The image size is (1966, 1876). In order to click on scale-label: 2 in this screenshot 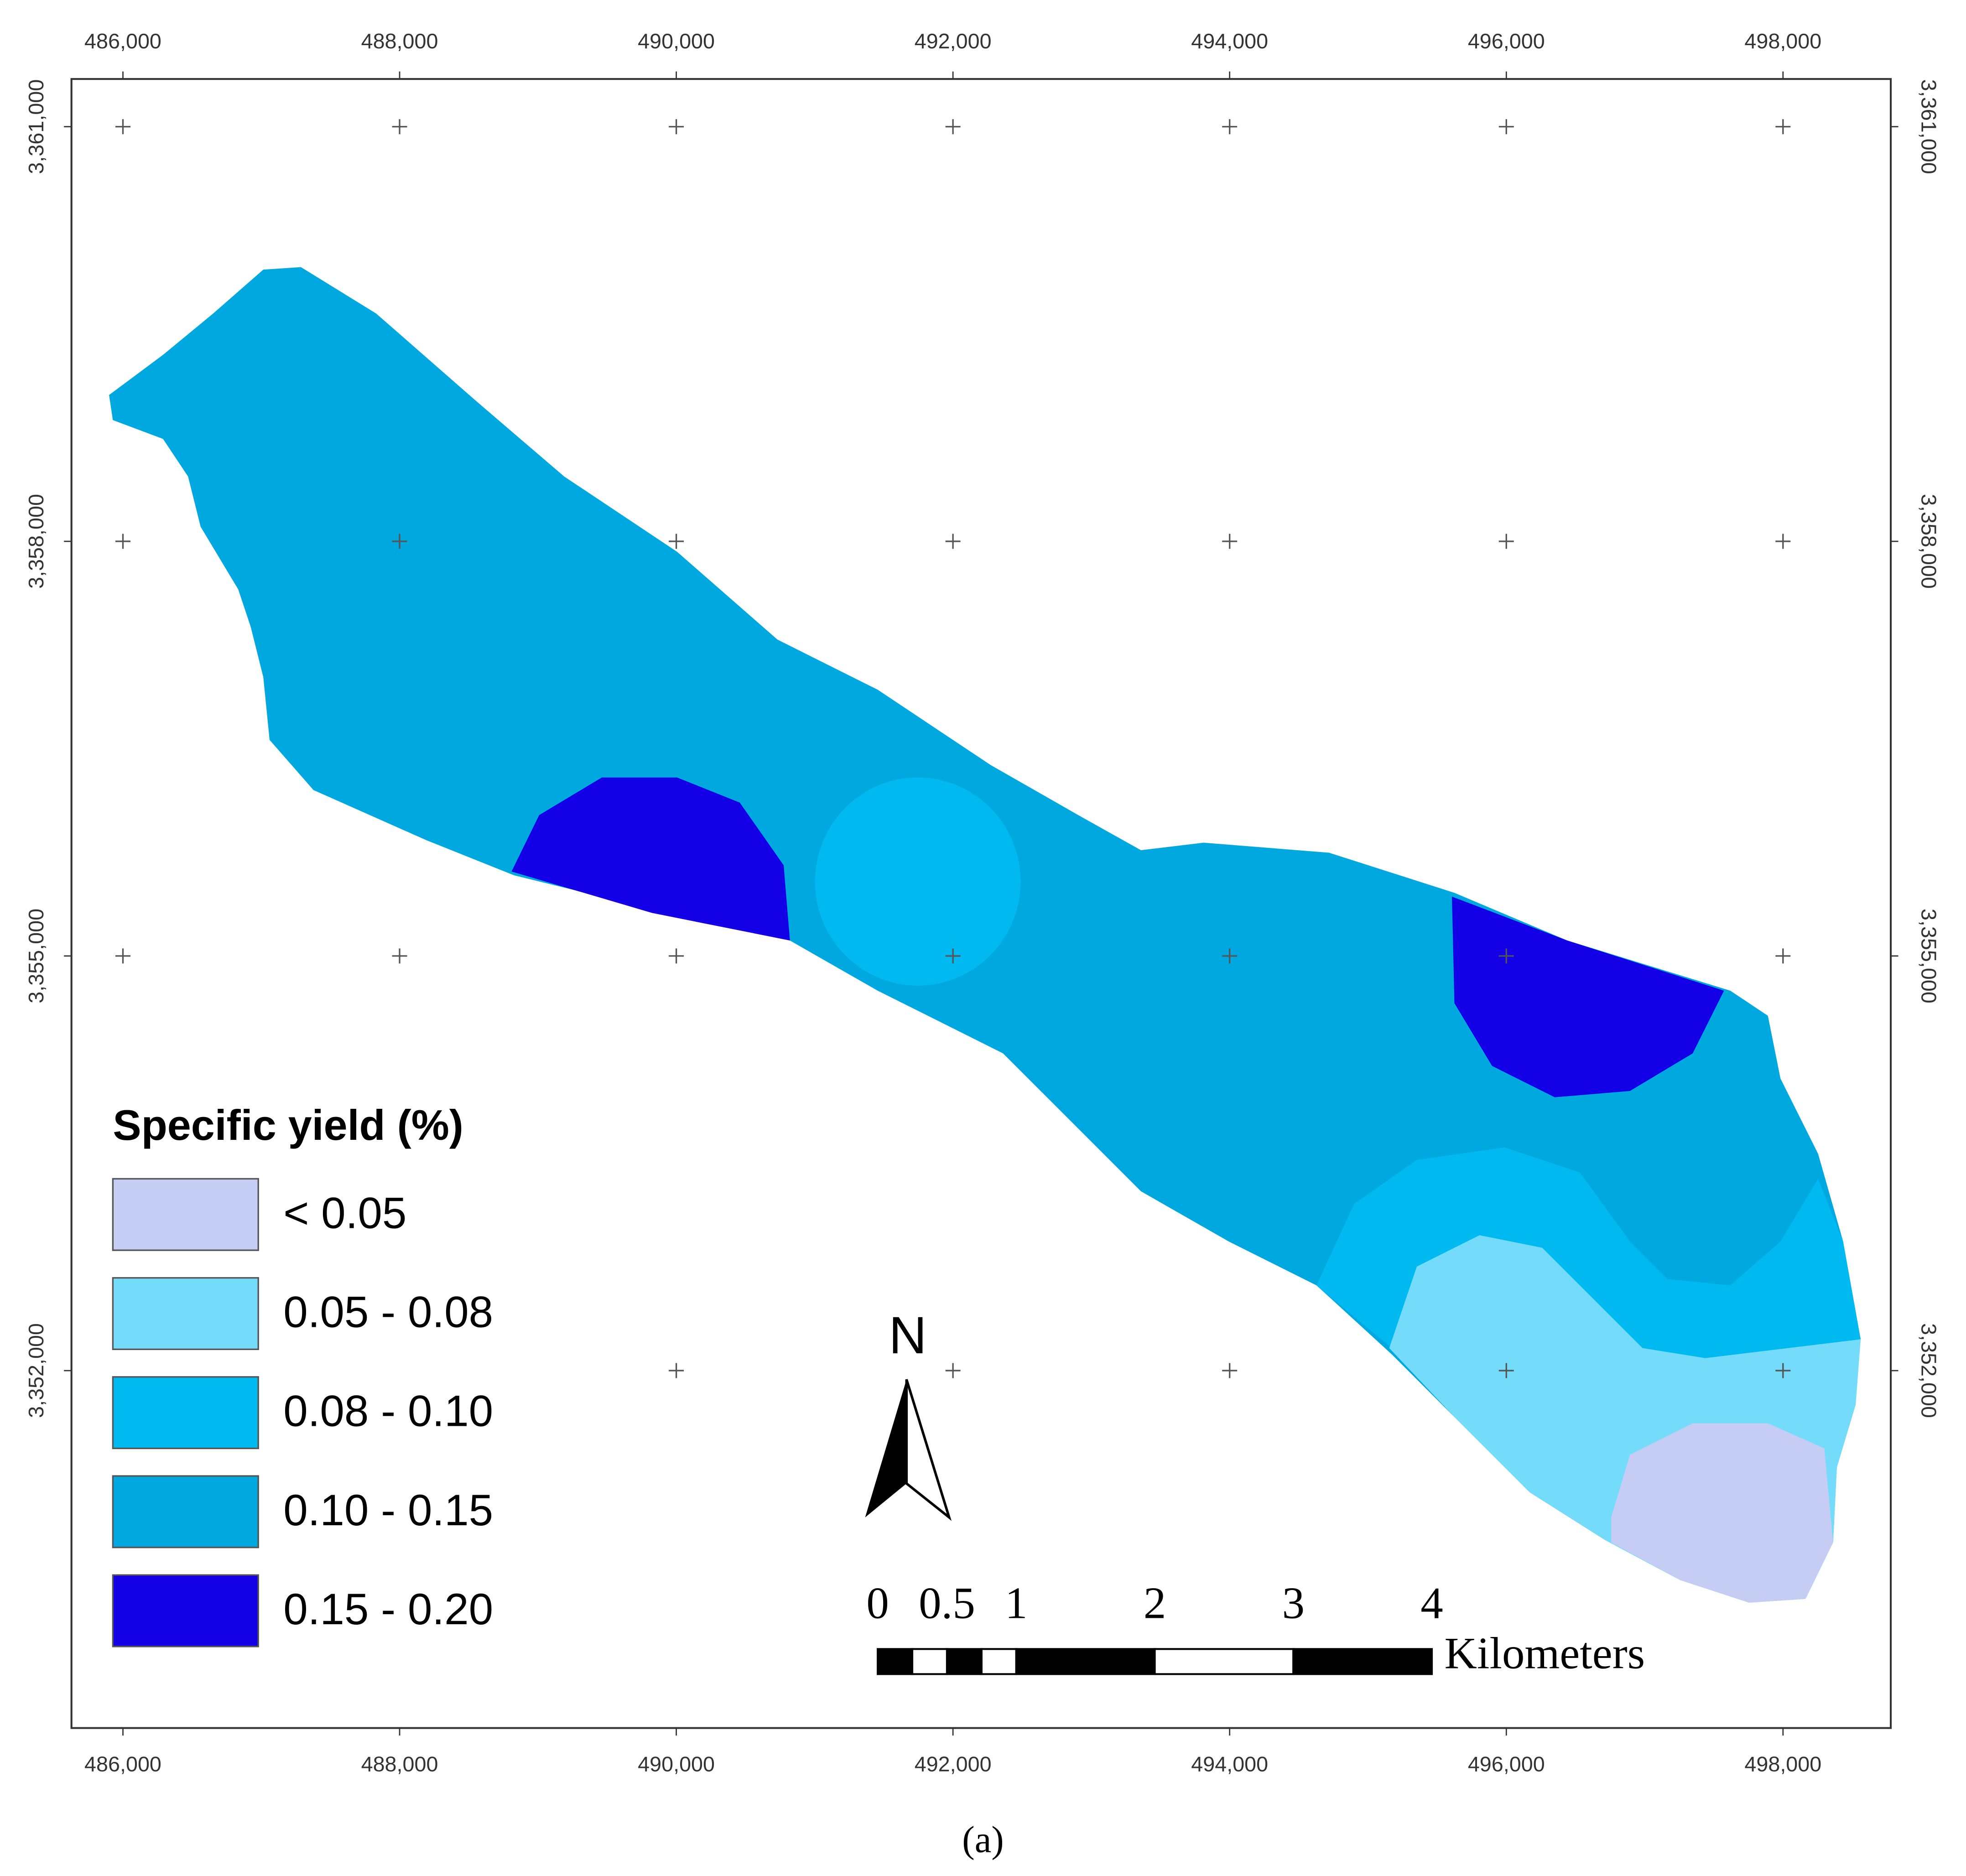, I will do `click(1155, 1603)`.